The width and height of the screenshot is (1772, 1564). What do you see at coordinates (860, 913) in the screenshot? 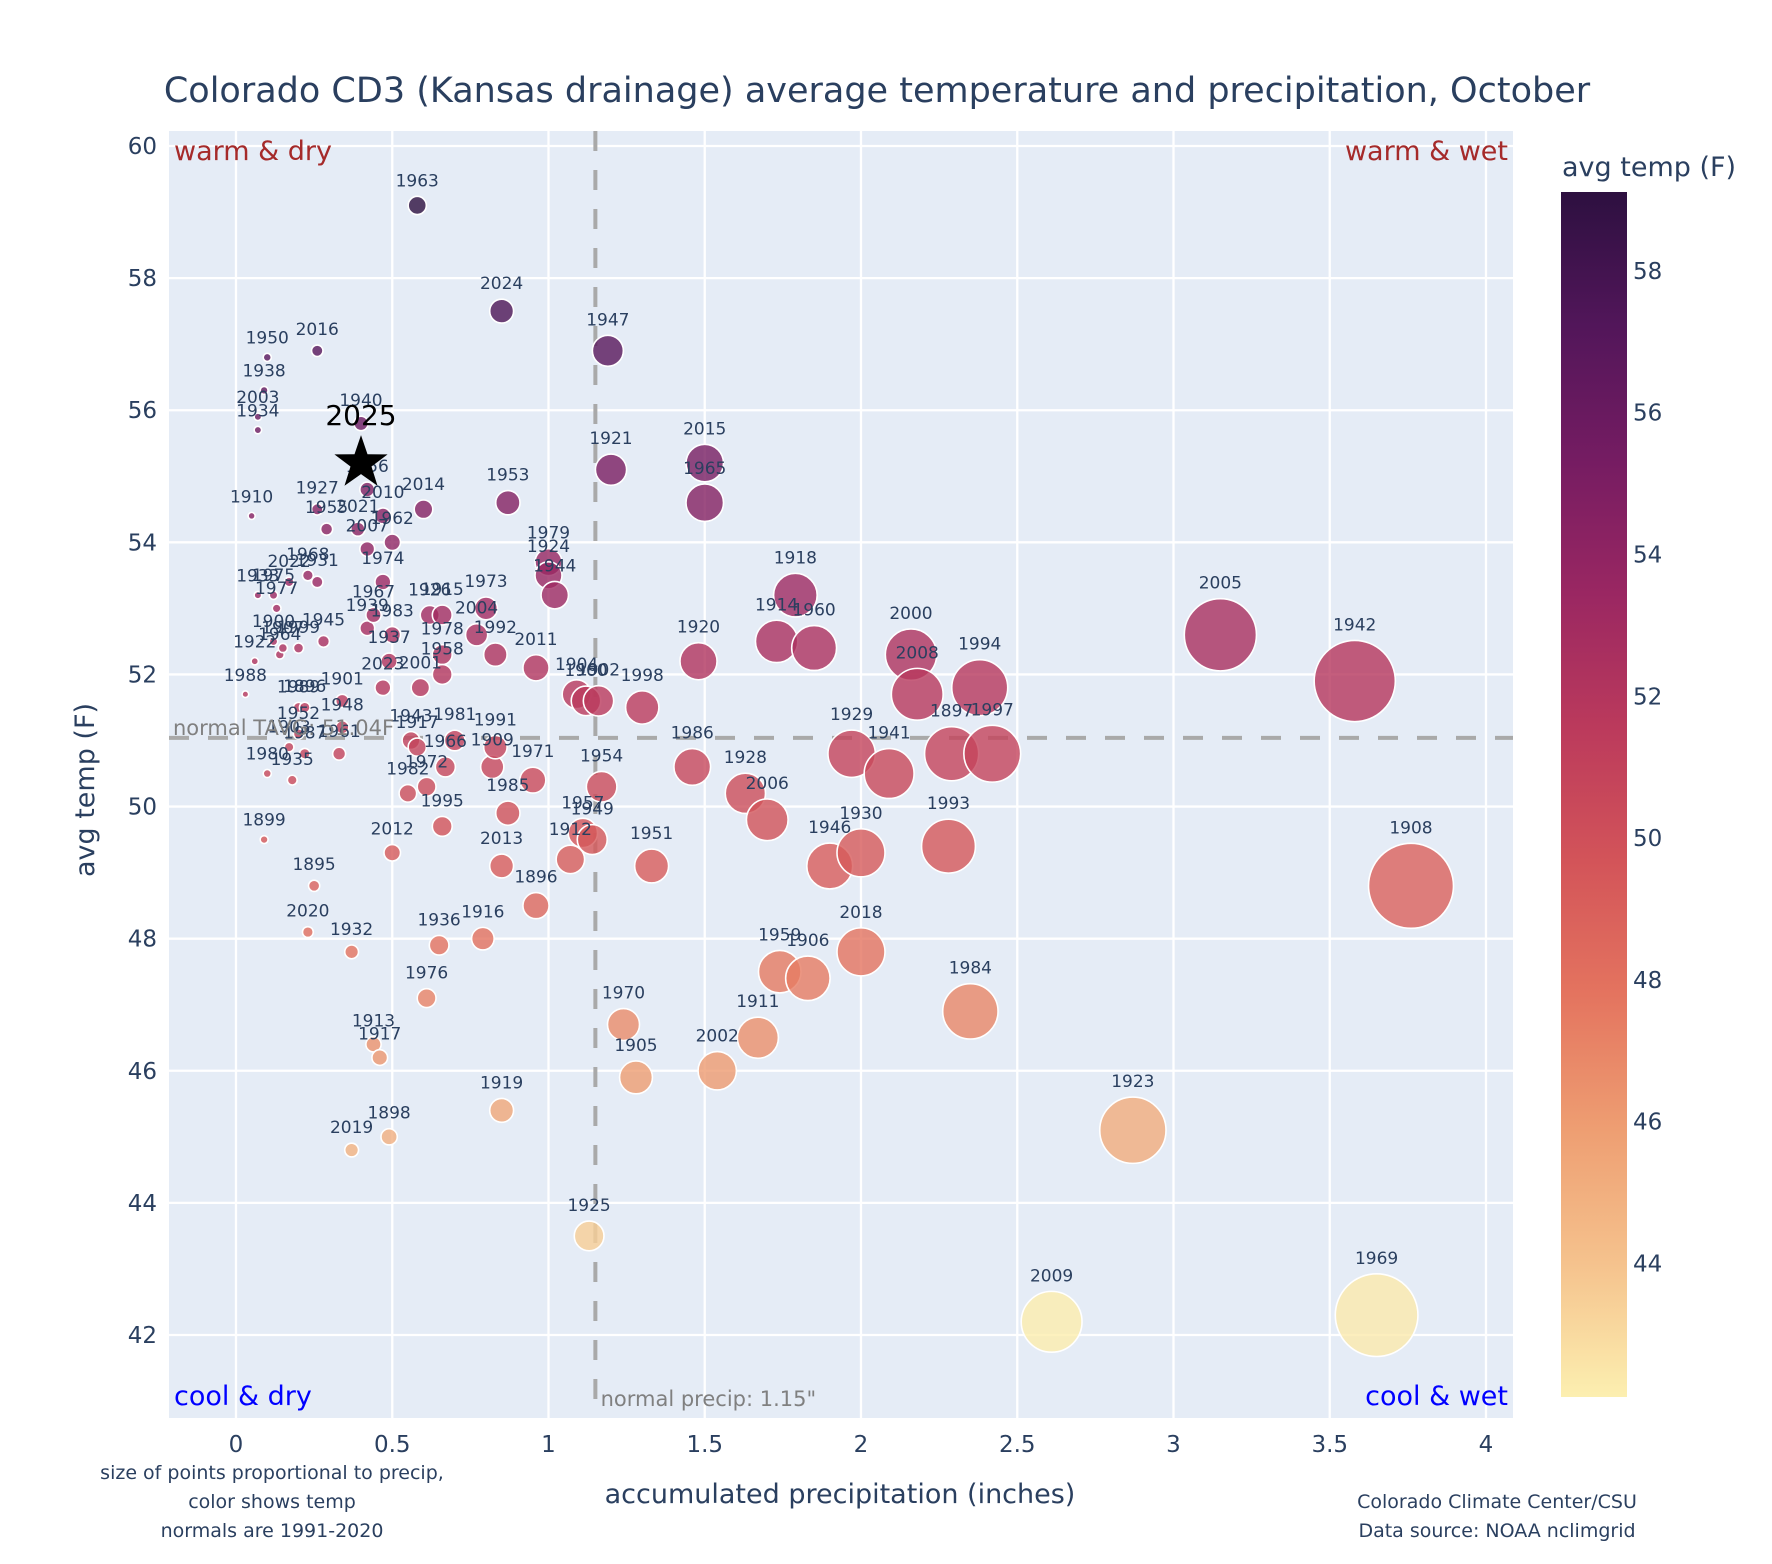
I see `point-label: 2018` at bounding box center [860, 913].